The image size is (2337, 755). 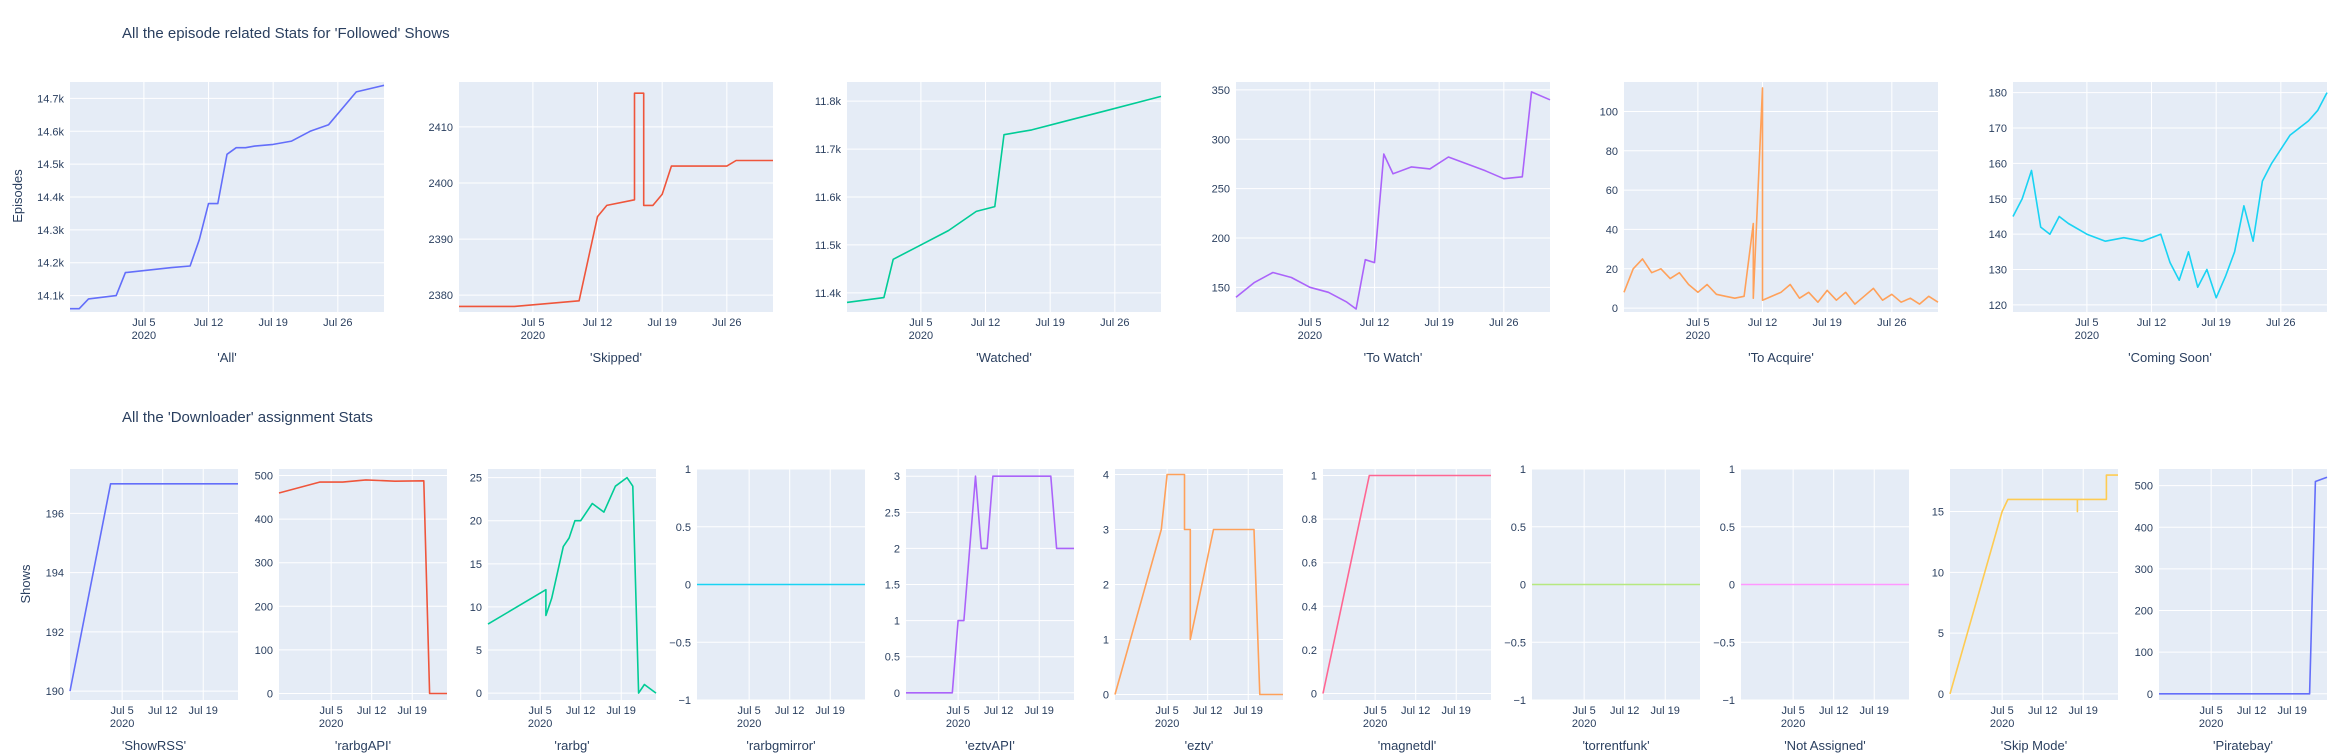 What do you see at coordinates (1612, 152) in the screenshot?
I see `y-tick-label: 80` at bounding box center [1612, 152].